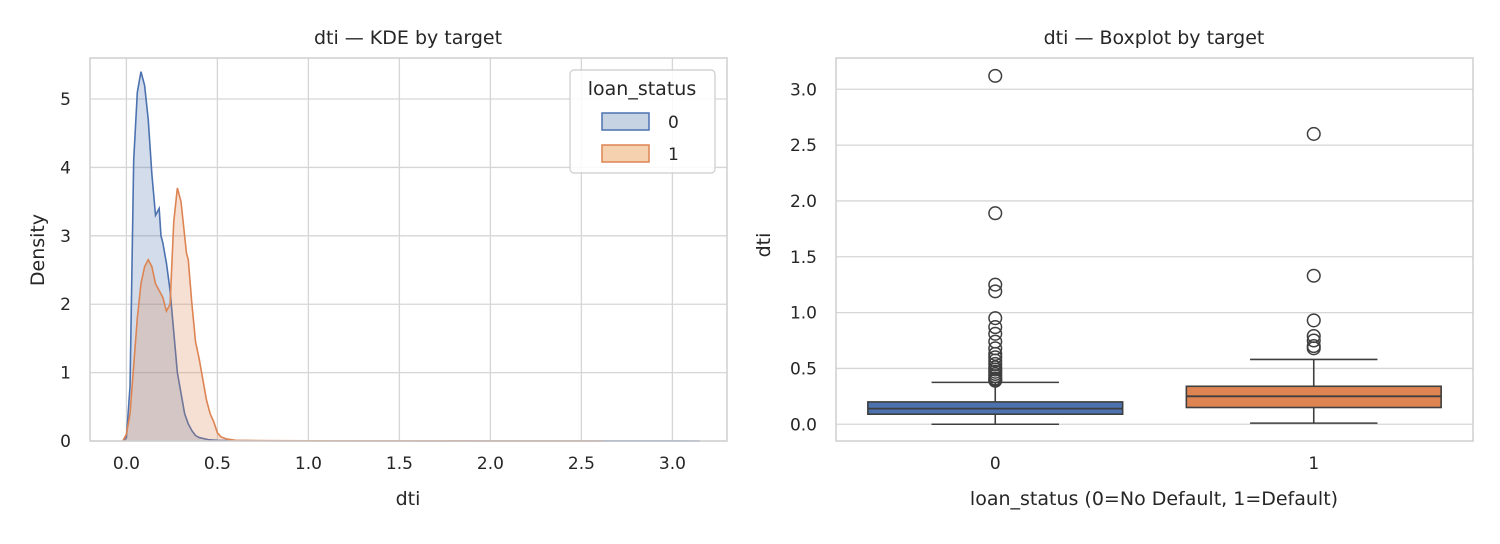 This screenshot has height=544, width=1500. What do you see at coordinates (65, 168) in the screenshot?
I see `kde-y-tick-label: 4` at bounding box center [65, 168].